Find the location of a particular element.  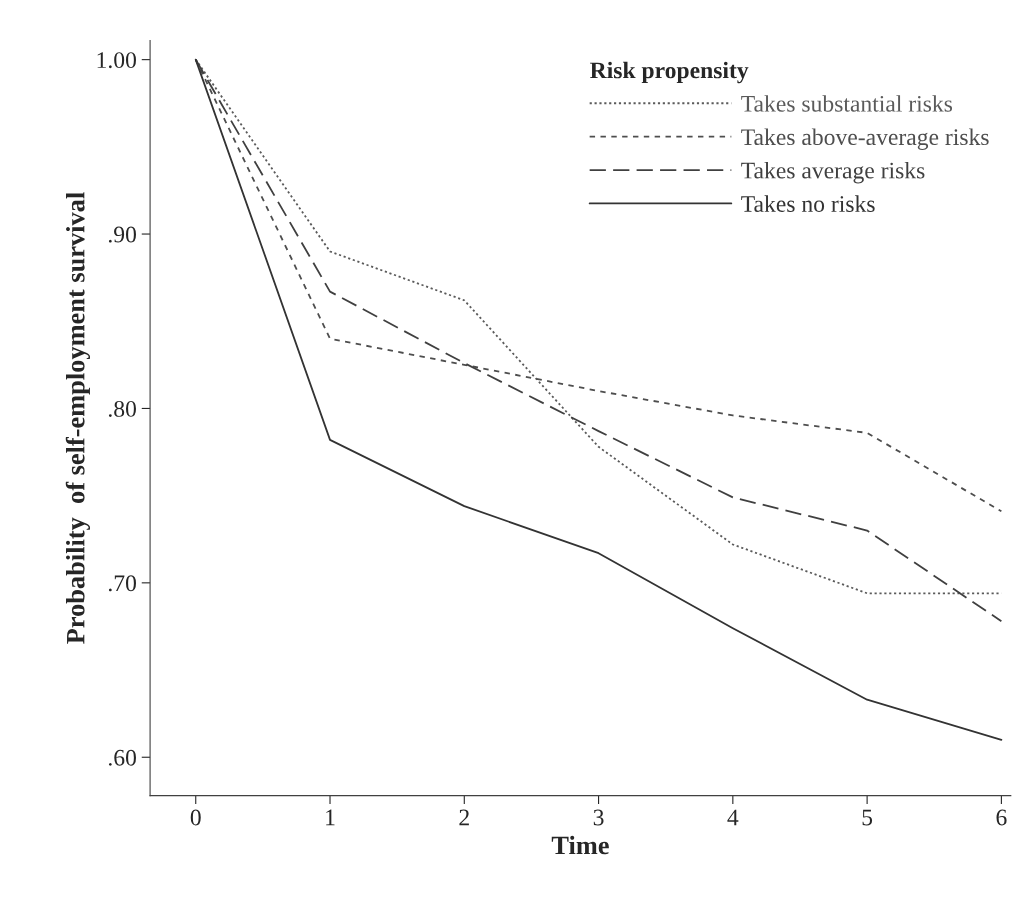

y-axis-title: Probability of self-employment survival is located at coordinates (78, 418).